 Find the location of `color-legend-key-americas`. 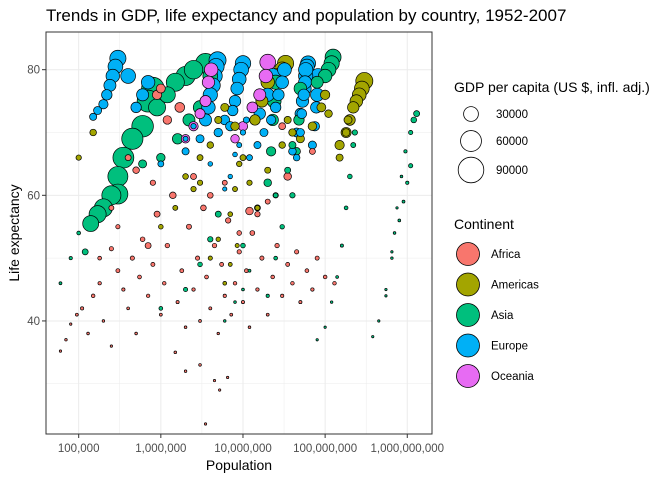

color-legend-key-americas is located at coordinates (468, 284).